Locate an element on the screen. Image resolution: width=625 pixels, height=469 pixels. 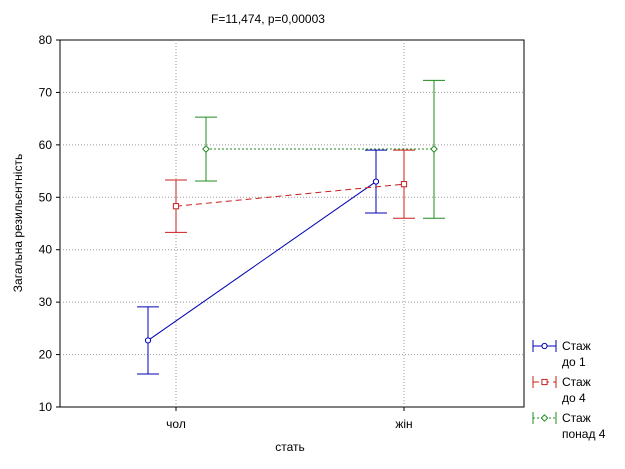
y-tick-label: 40 is located at coordinates (46, 250).